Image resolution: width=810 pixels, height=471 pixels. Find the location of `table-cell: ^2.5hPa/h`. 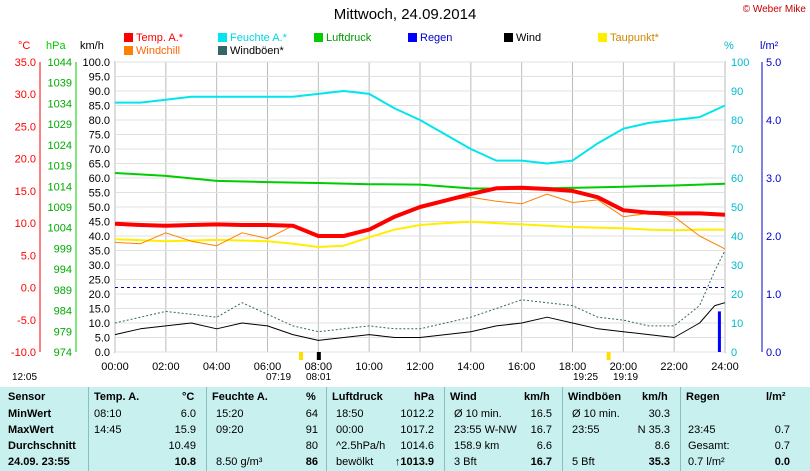

table-cell: ^2.5hPa/h is located at coordinates (361, 446).